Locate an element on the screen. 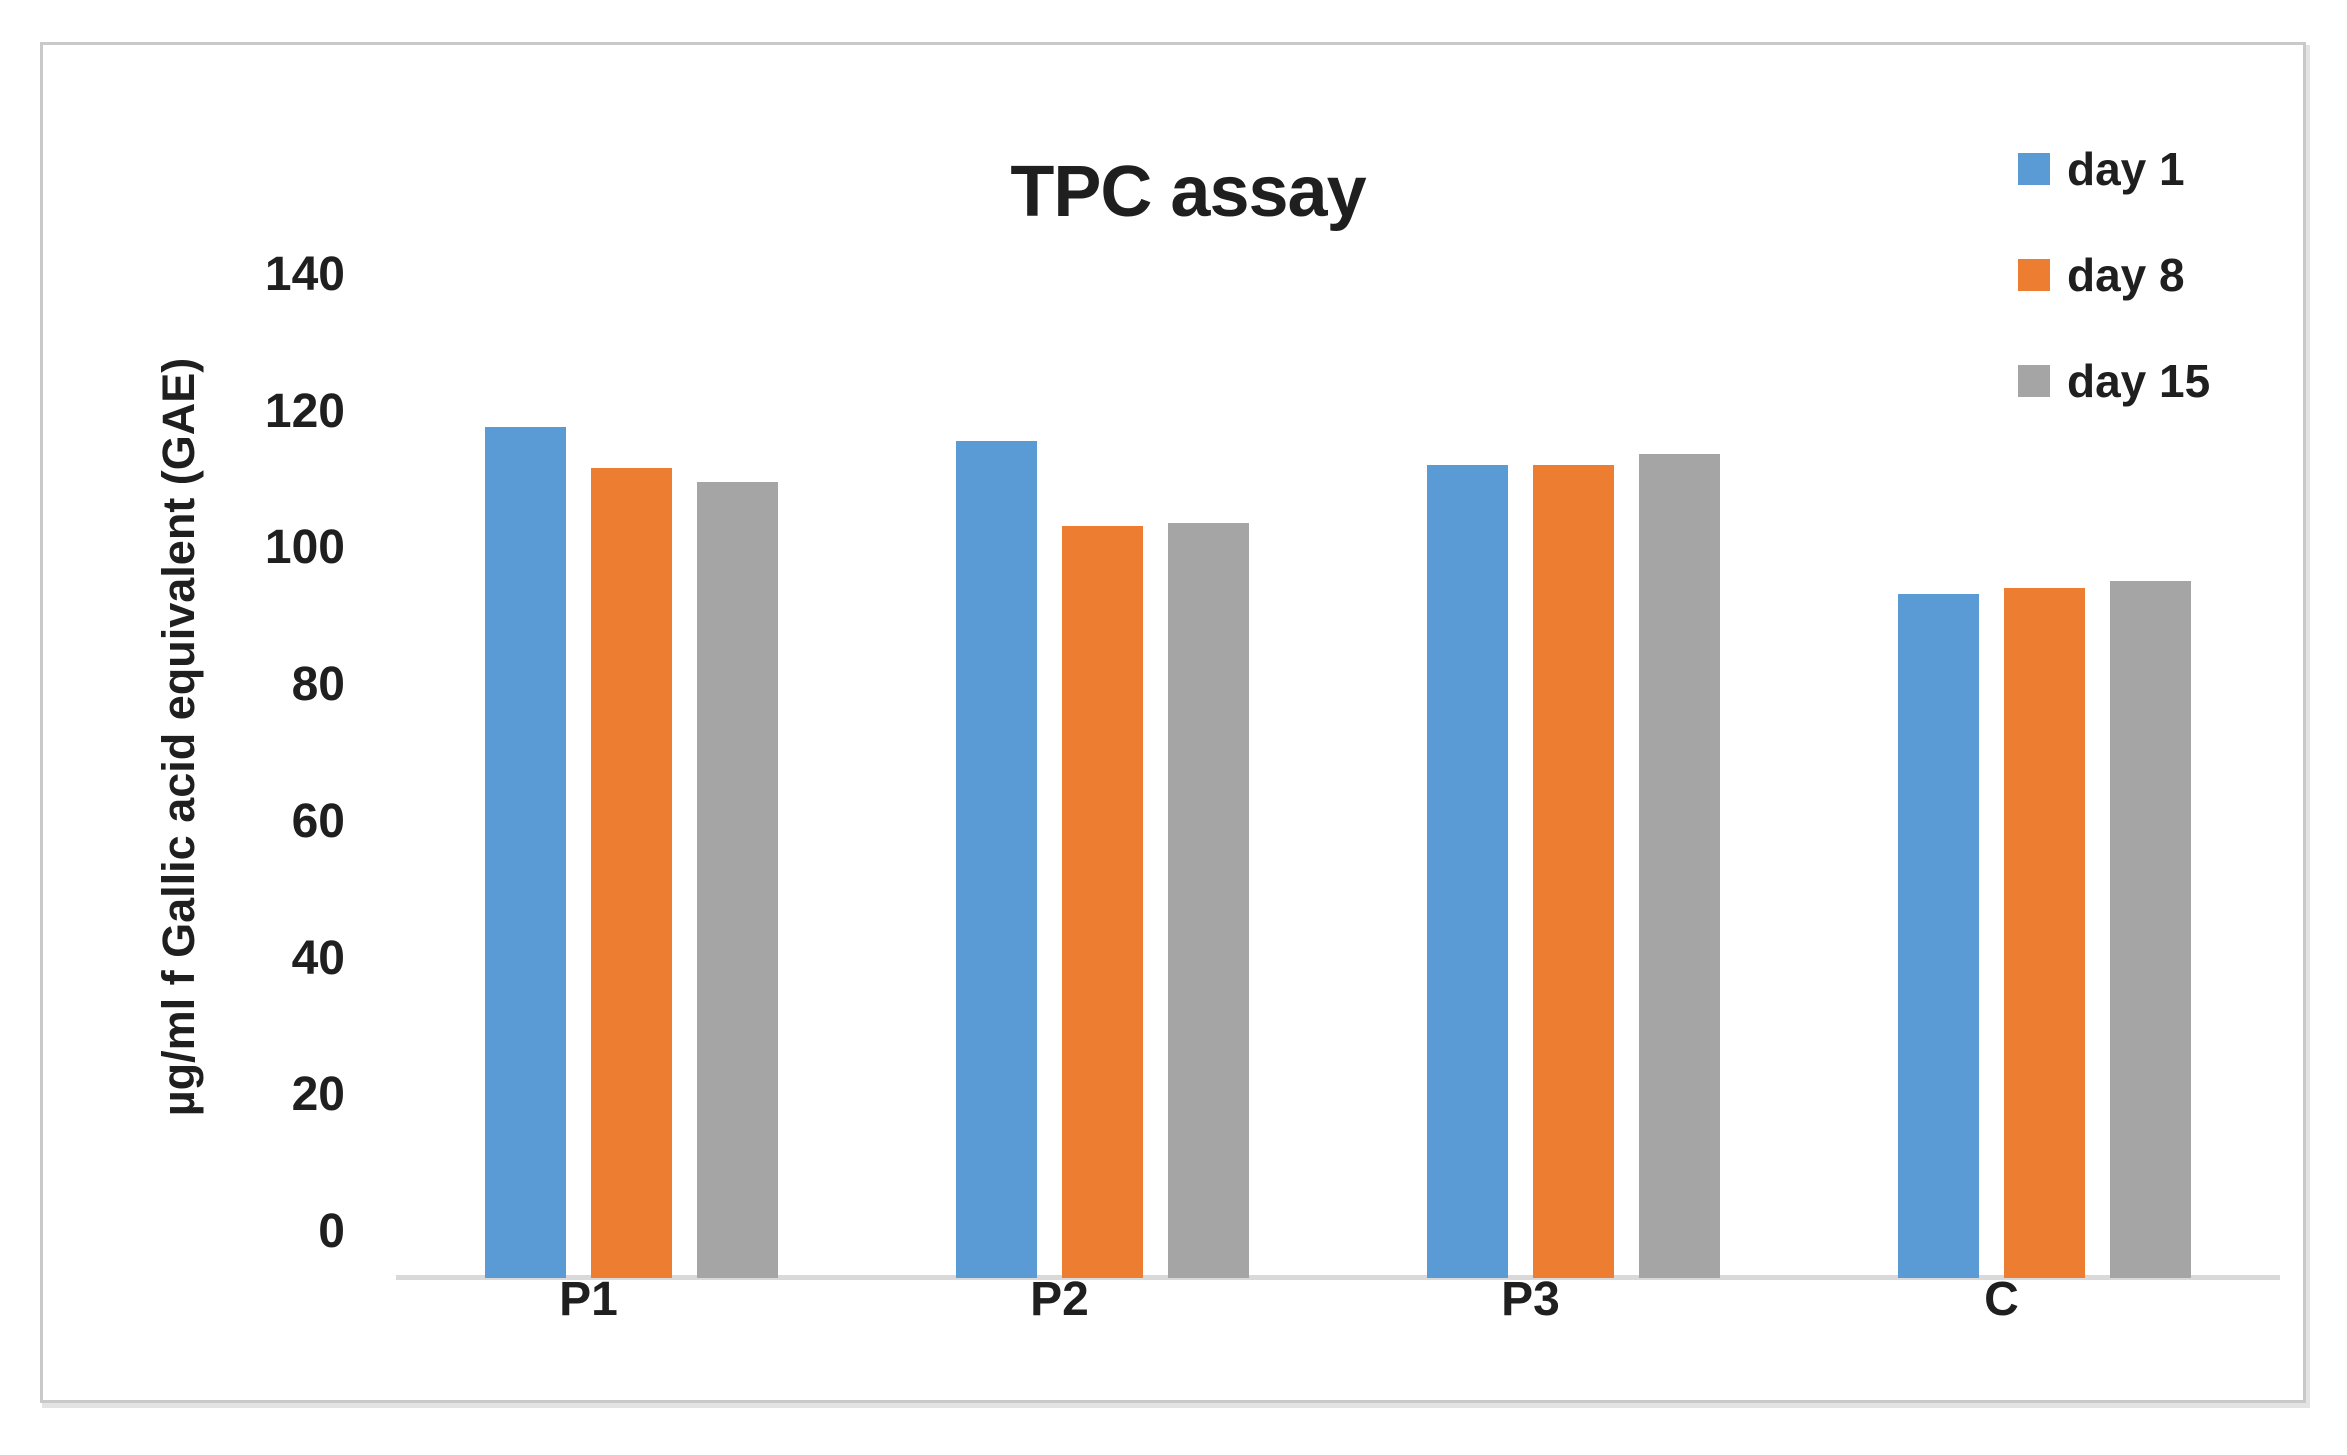  chart-title: TPC assay is located at coordinates (1188, 192).